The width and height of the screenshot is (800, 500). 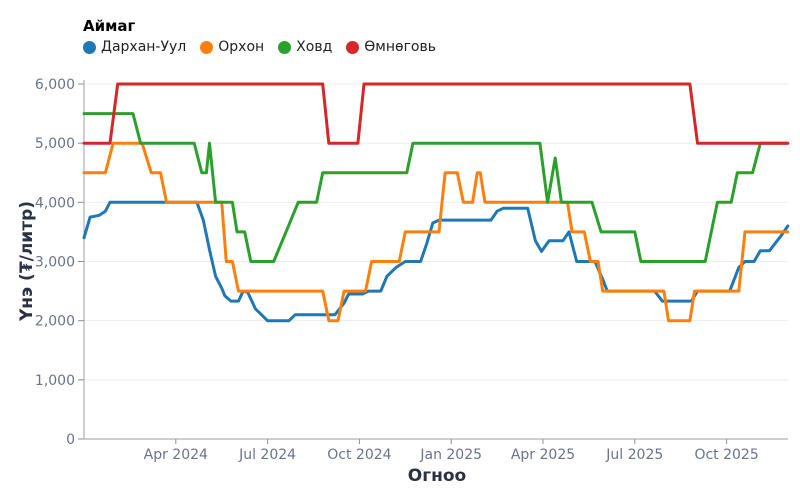 What do you see at coordinates (109, 26) in the screenshot?
I see `legend-title: Аймаг` at bounding box center [109, 26].